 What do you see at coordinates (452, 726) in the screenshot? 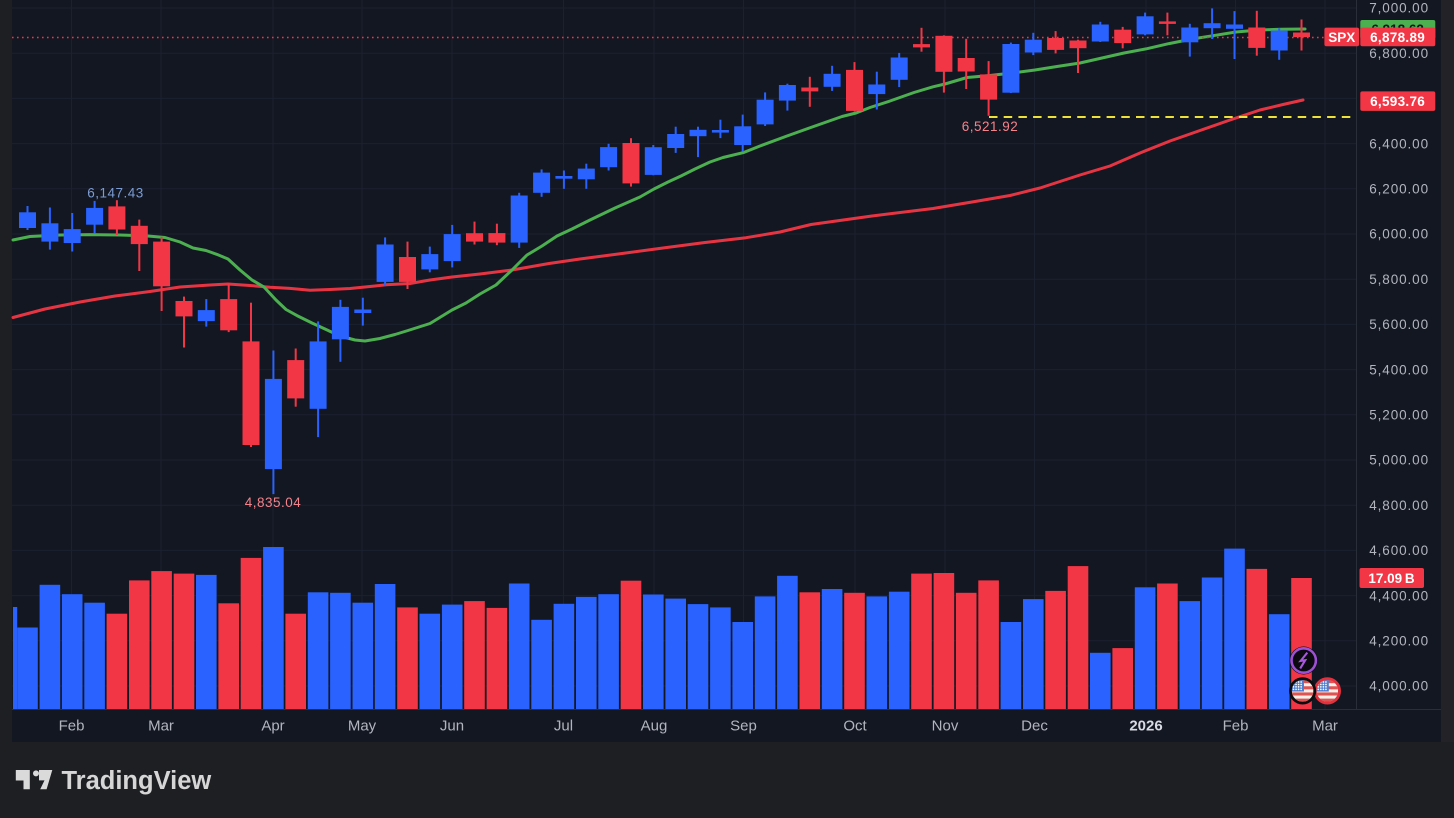
I see `svg-text: Jun` at bounding box center [452, 726].